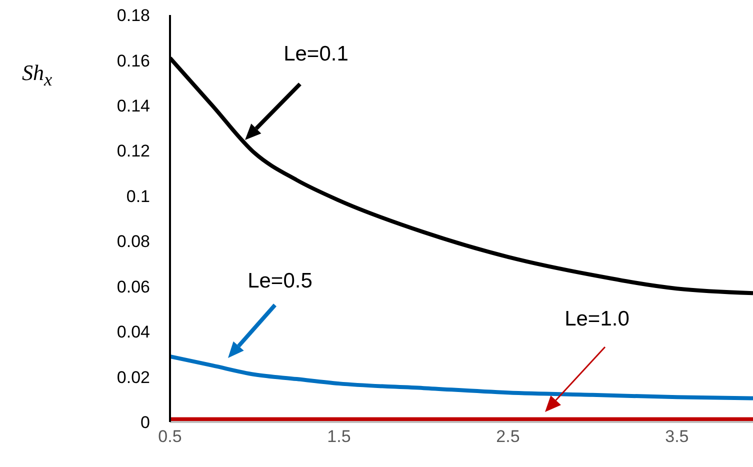 Image resolution: width=753 pixels, height=467 pixels. Describe the element at coordinates (133, 332) in the screenshot. I see `y-tick-label: 0.04` at that location.